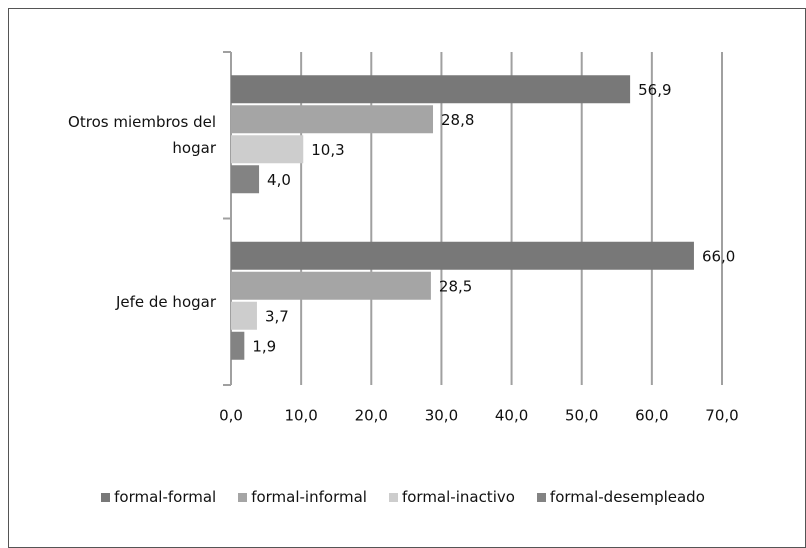  Describe the element at coordinates (581, 416) in the screenshot. I see `x-tick-label: 50,0` at that location.